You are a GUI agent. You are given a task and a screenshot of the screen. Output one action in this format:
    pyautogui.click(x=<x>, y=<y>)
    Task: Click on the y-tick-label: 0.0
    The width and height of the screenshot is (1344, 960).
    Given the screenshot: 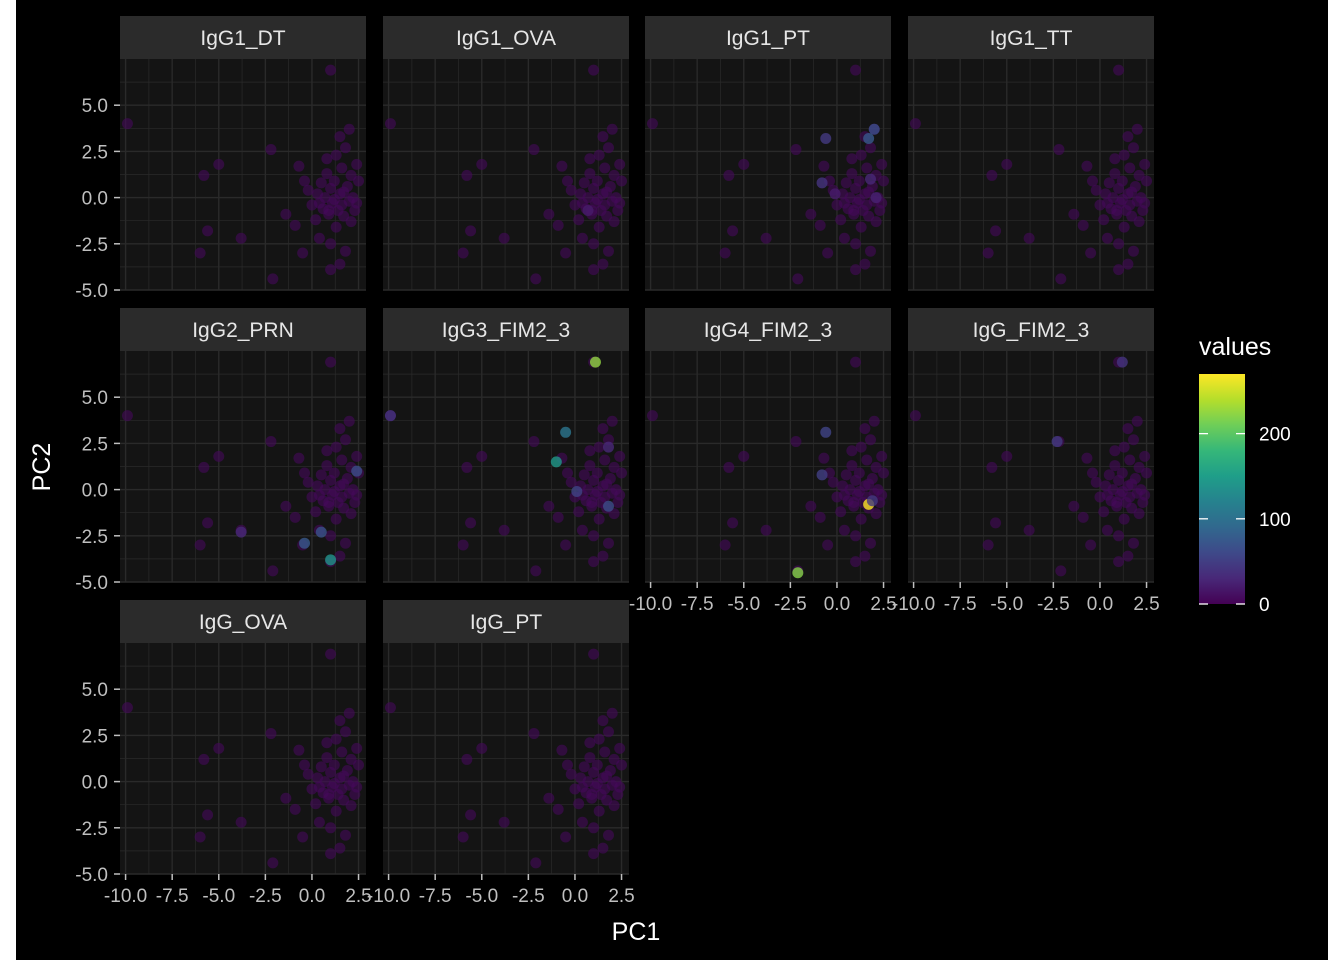 What is the action you would take?
    pyautogui.click(x=95, y=783)
    